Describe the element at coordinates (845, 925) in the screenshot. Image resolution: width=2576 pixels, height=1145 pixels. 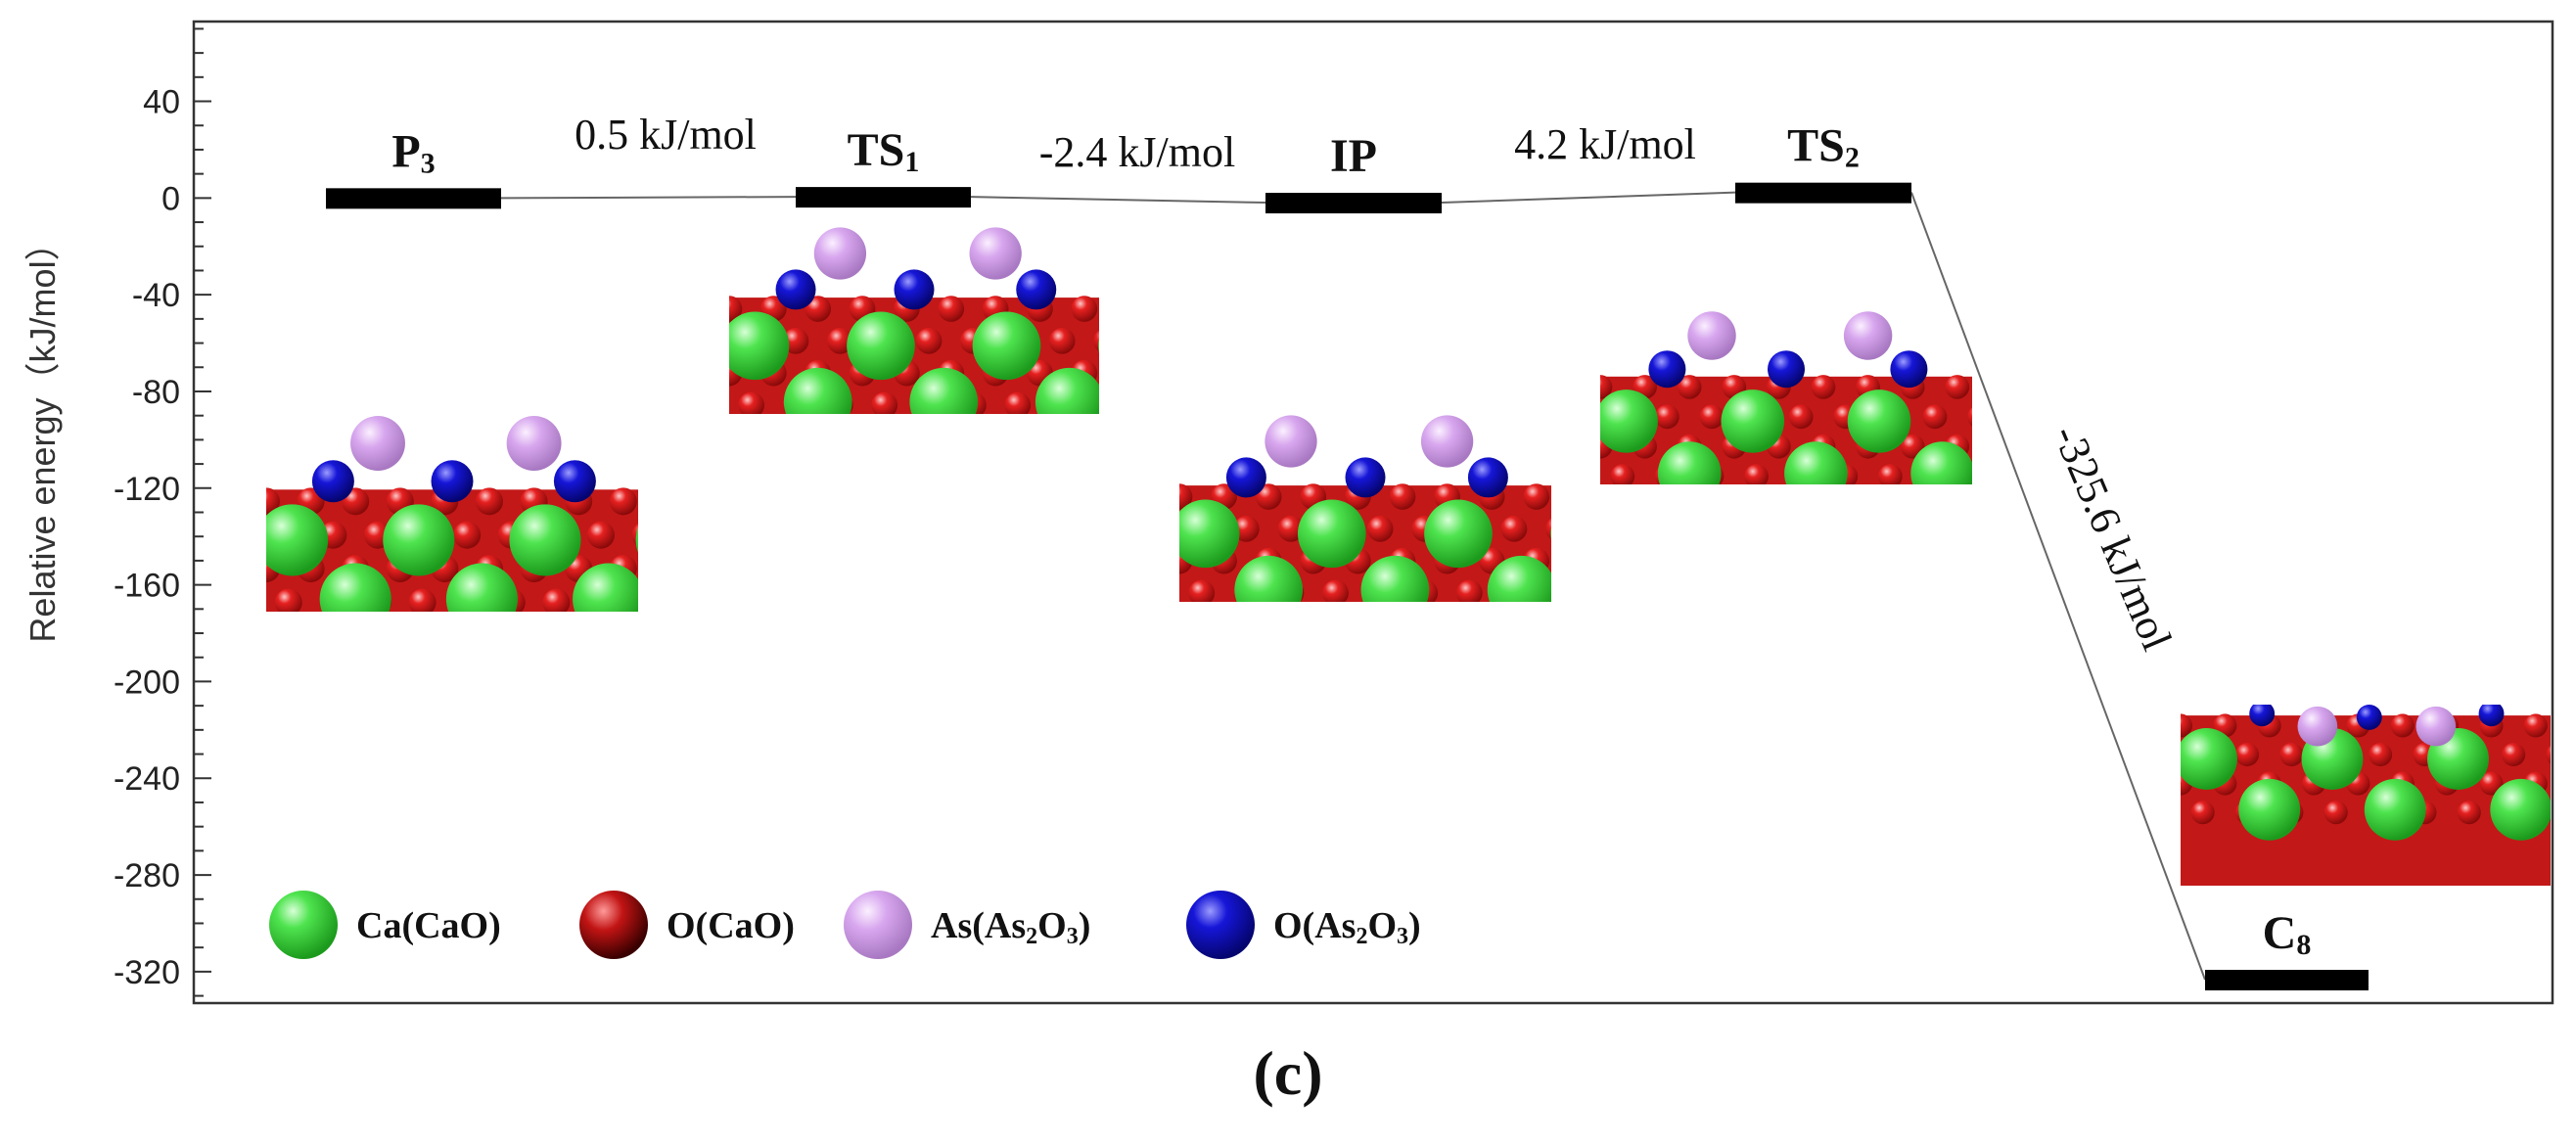
I see `legend: Ca(CaO) O(CaO) As(As2O3) O(As2O3)` at that location.